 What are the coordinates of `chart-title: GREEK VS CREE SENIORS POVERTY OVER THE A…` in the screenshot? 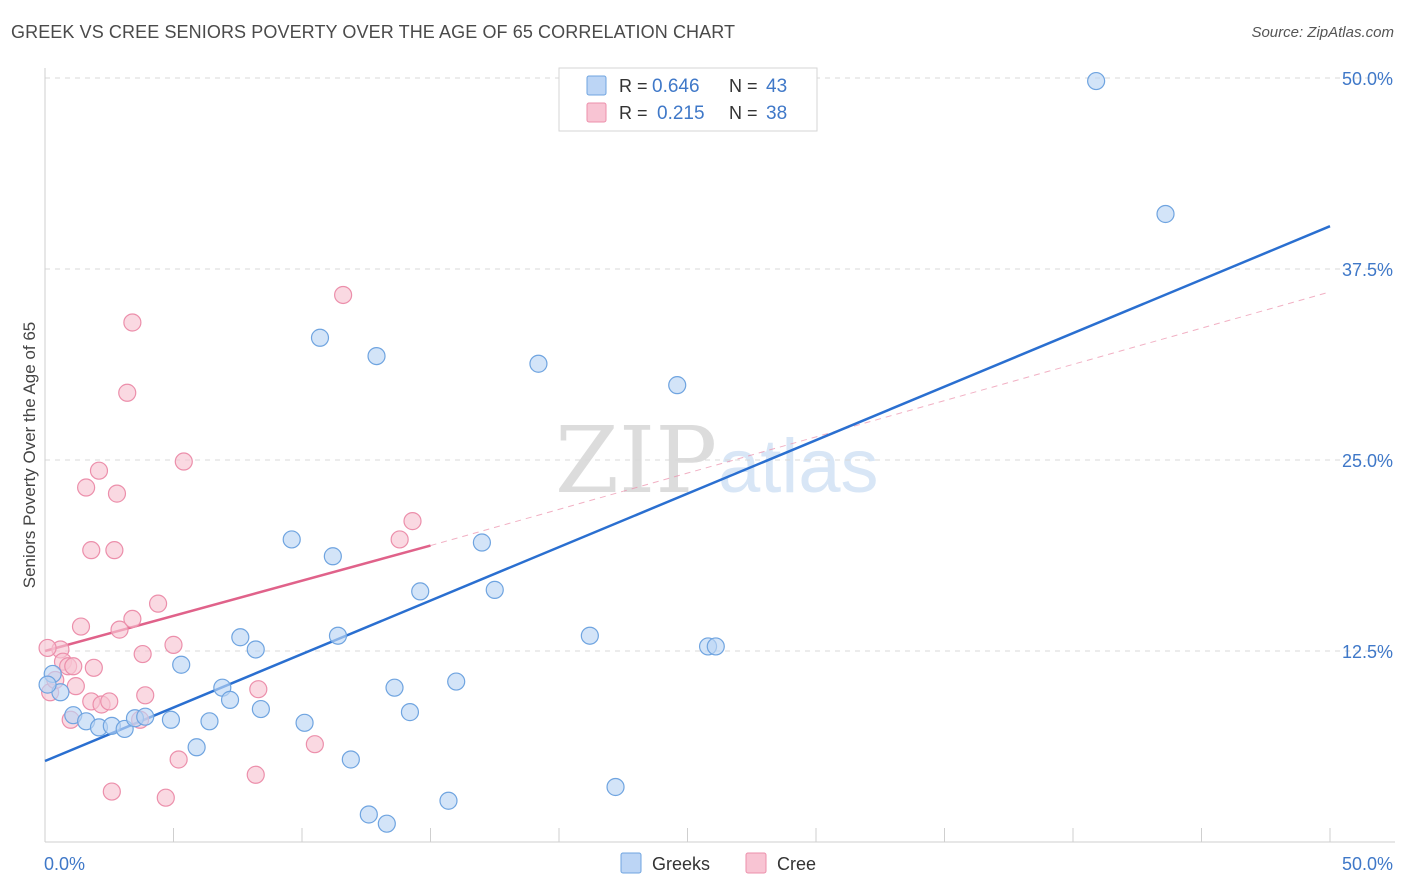 It's located at (373, 32).